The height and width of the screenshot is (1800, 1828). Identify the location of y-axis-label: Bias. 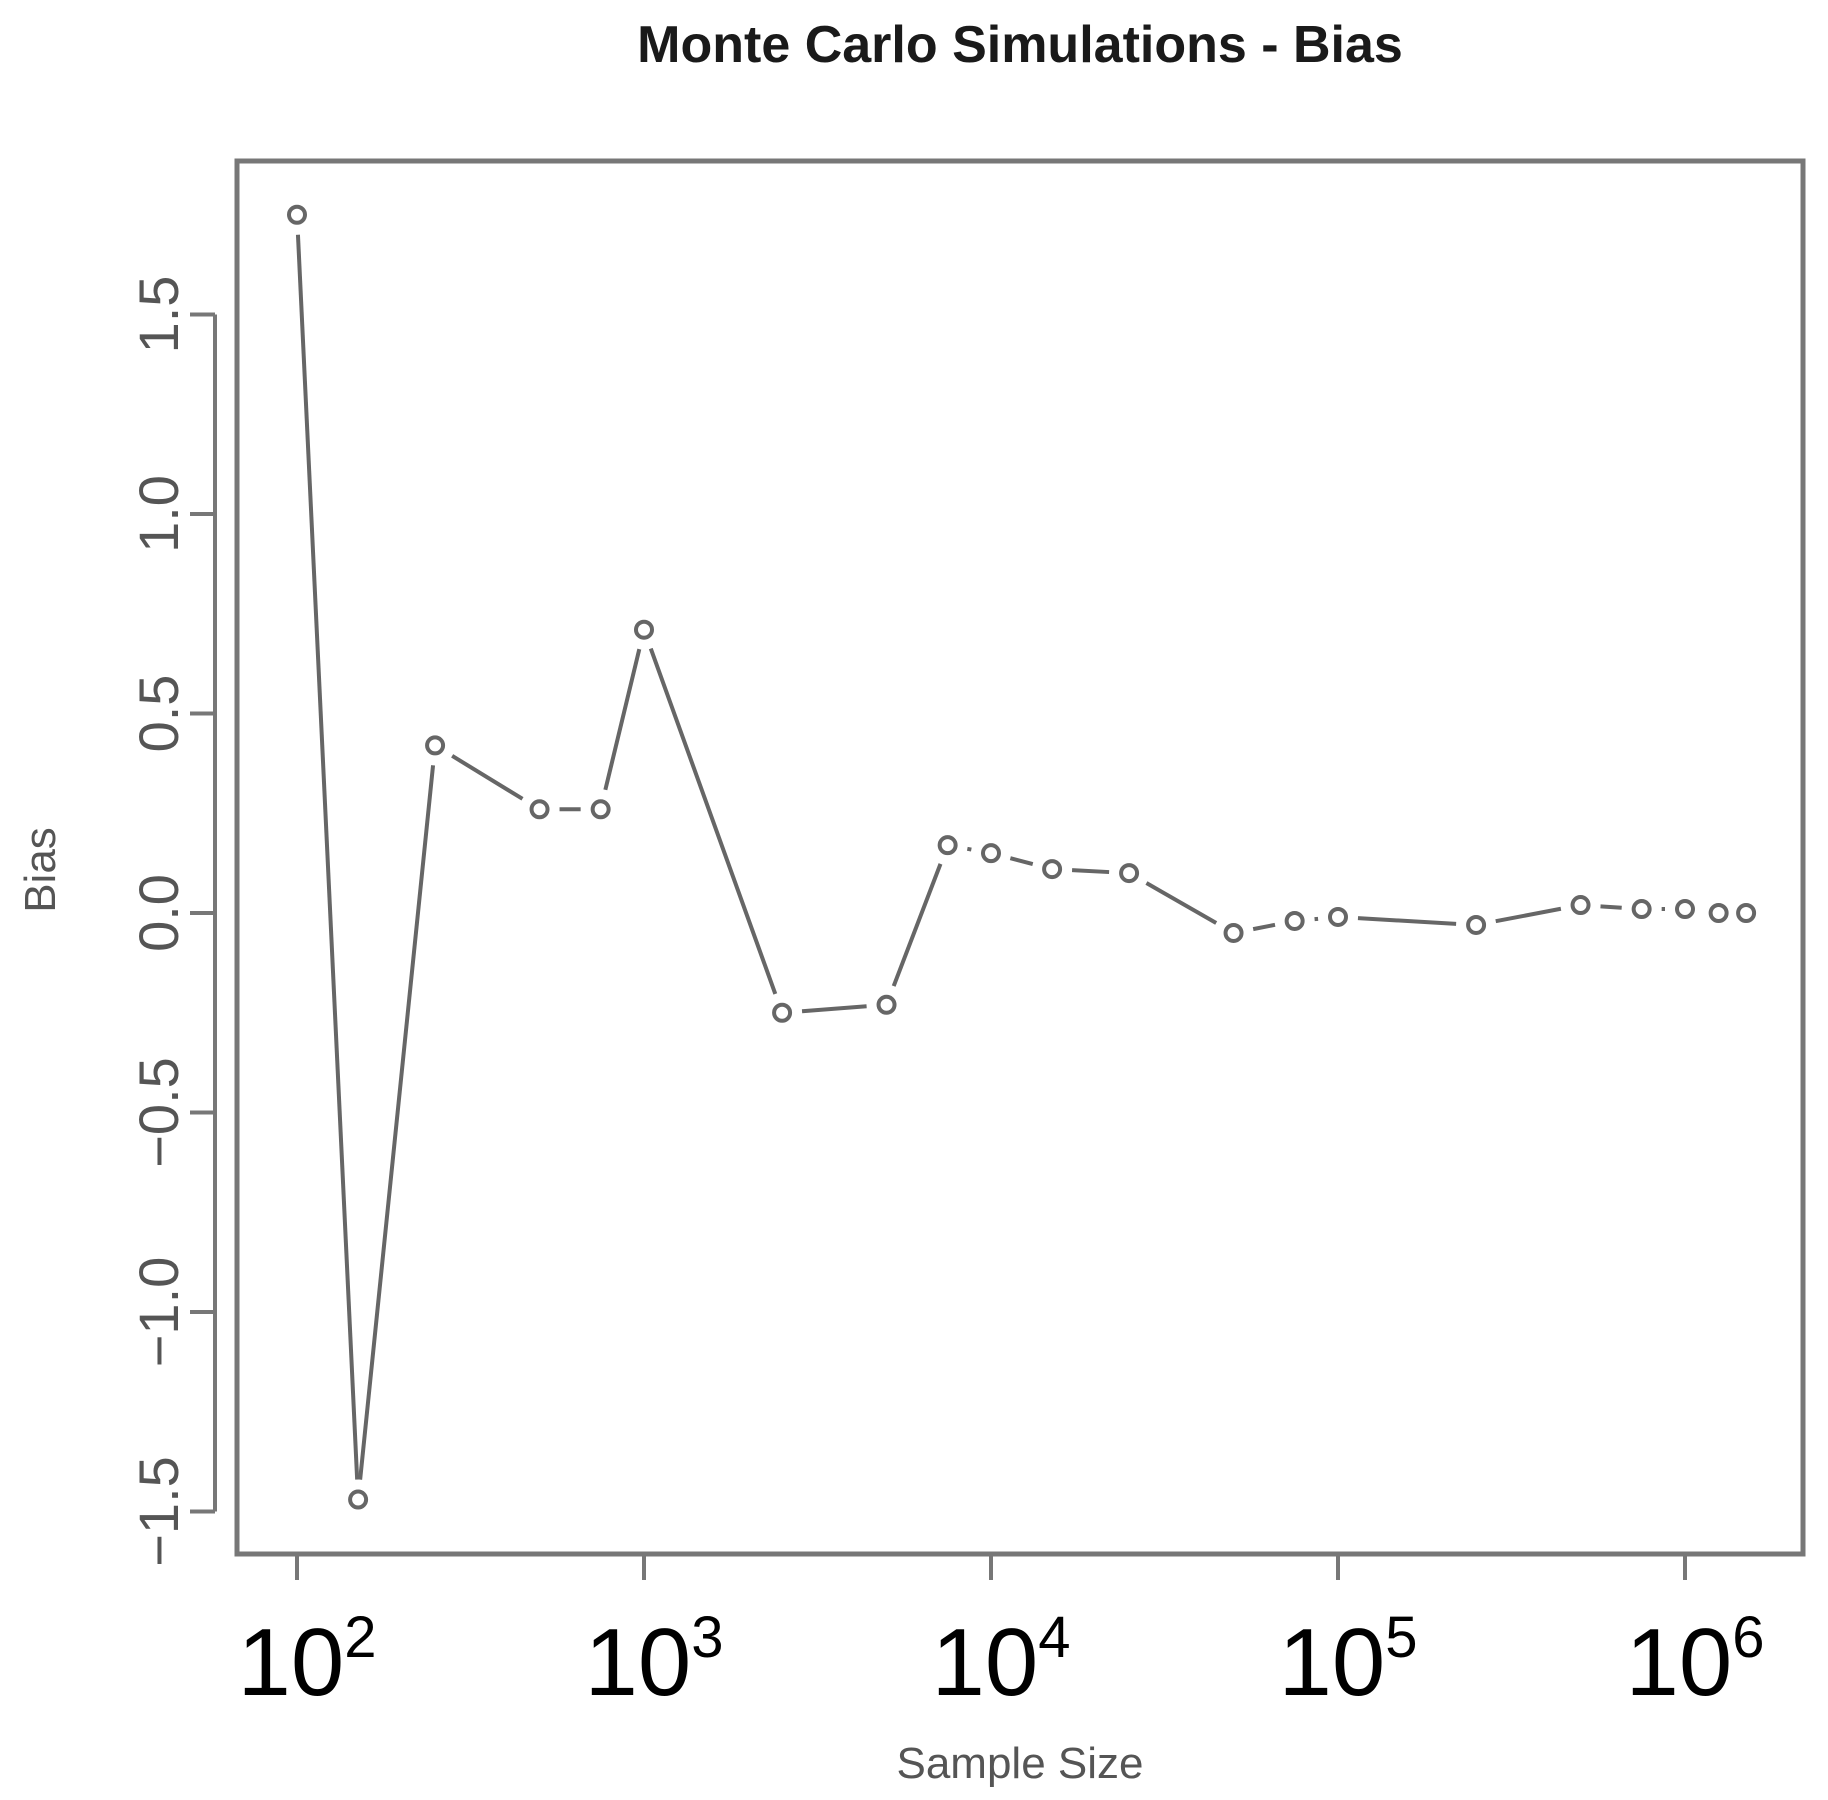
(40, 870).